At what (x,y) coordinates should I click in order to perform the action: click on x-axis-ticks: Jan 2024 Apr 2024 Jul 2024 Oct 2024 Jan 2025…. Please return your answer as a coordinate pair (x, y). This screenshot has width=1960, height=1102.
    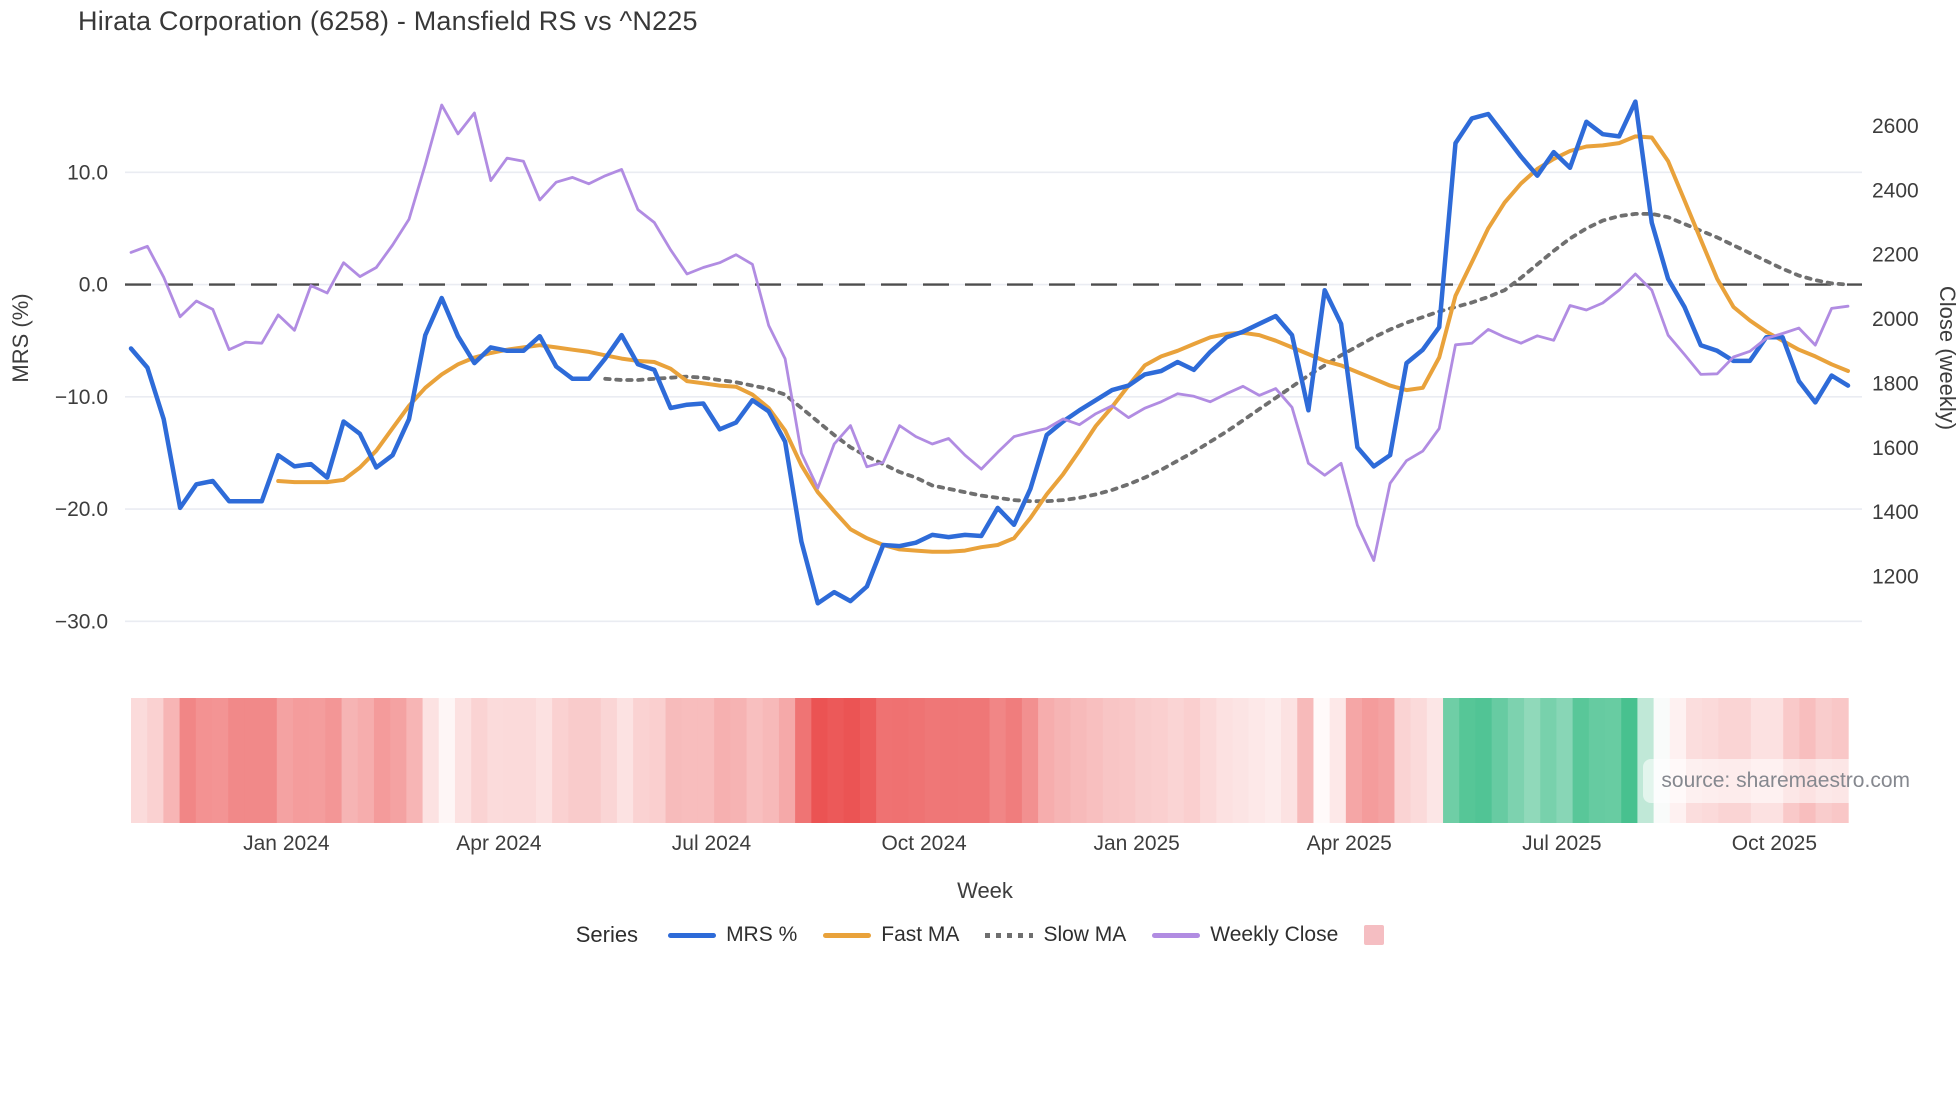
    Looking at the image, I should click on (1030, 843).